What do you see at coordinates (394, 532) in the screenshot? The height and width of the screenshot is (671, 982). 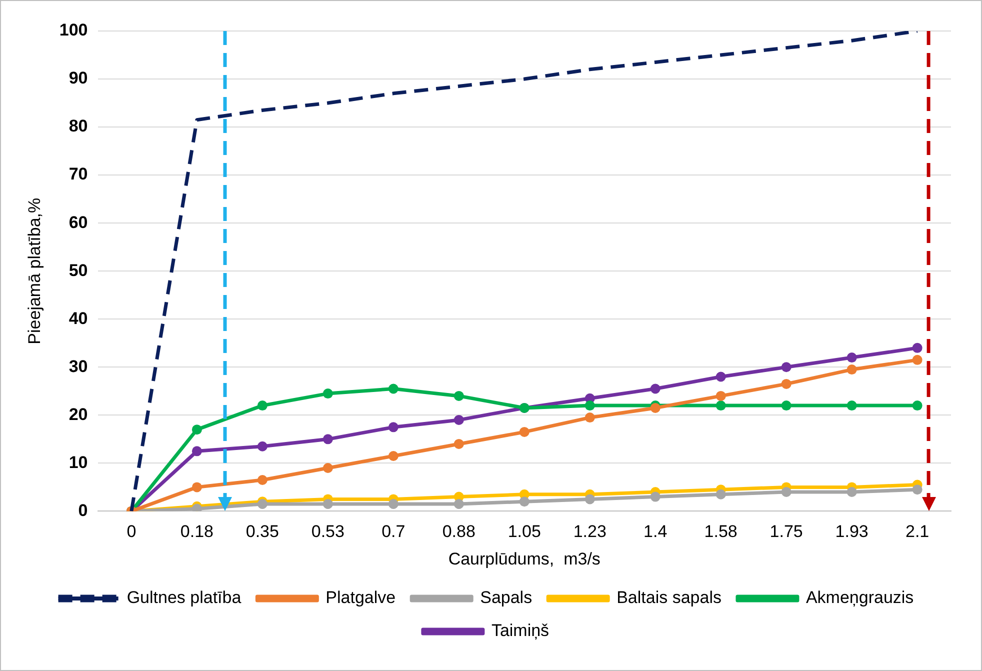 I see `x-tick-label: 0.7` at bounding box center [394, 532].